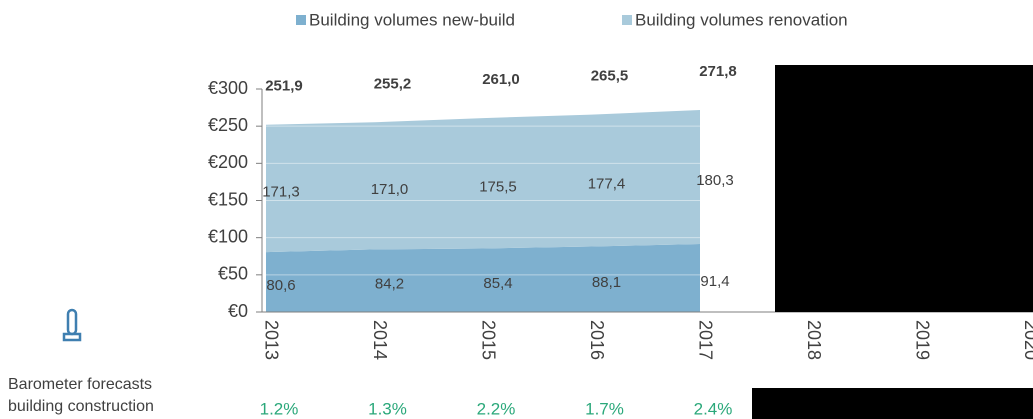 This screenshot has width=1033, height=419. I want to click on total-label: 265,5, so click(610, 76).